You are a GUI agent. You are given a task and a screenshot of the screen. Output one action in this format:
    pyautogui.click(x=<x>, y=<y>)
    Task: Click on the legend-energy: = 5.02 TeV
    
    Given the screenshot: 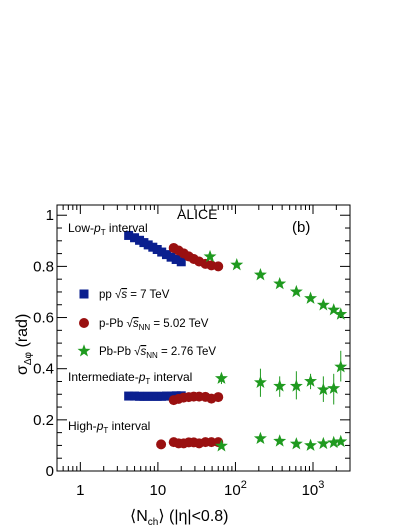 What is the action you would take?
    pyautogui.click(x=179, y=324)
    